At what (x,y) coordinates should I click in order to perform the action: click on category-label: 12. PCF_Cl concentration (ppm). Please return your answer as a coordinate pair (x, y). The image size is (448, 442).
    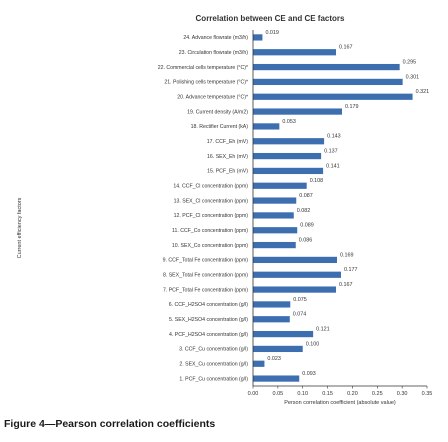
    Looking at the image, I should click on (211, 216).